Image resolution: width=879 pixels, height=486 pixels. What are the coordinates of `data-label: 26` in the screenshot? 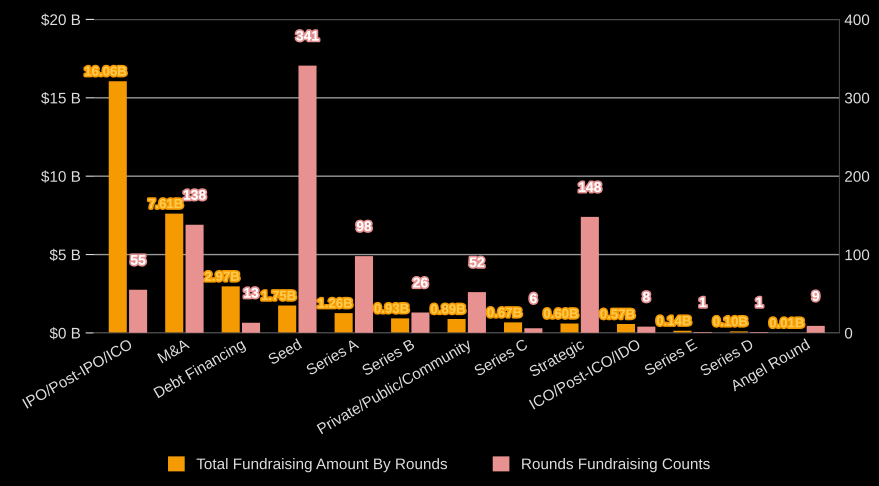 It's located at (420, 283).